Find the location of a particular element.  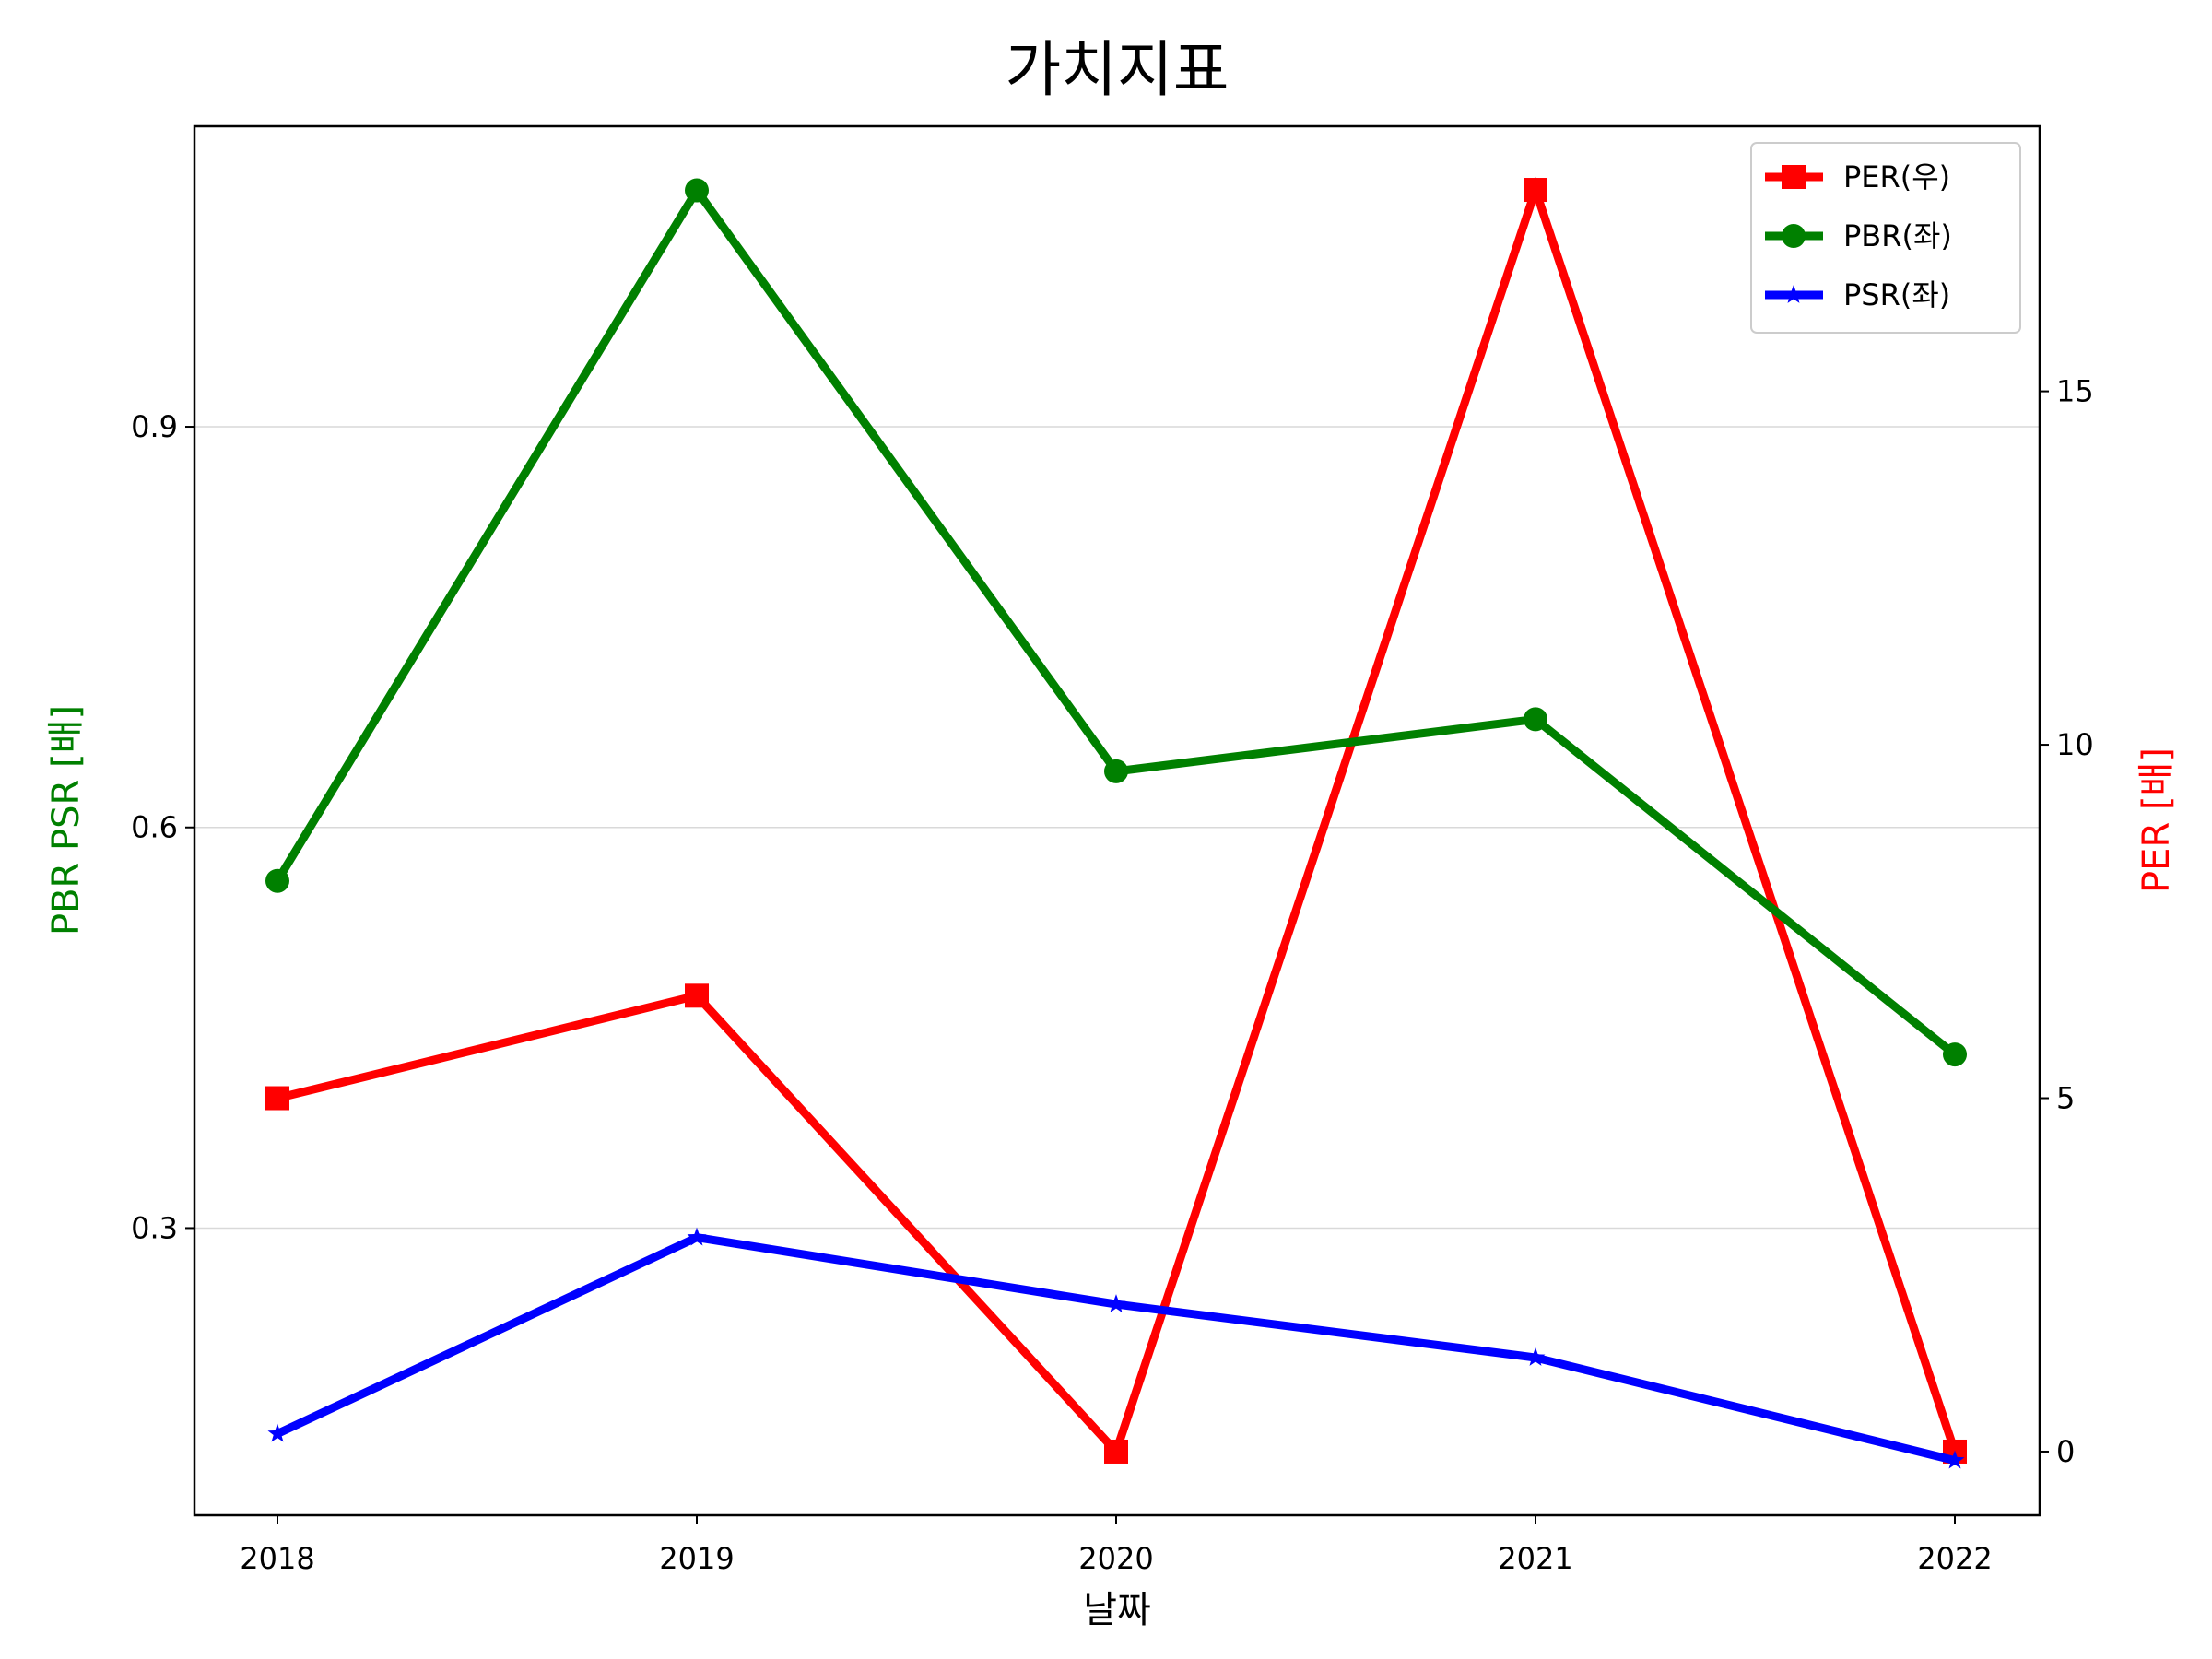

x-tick-label: 2022 is located at coordinates (1954, 1558).